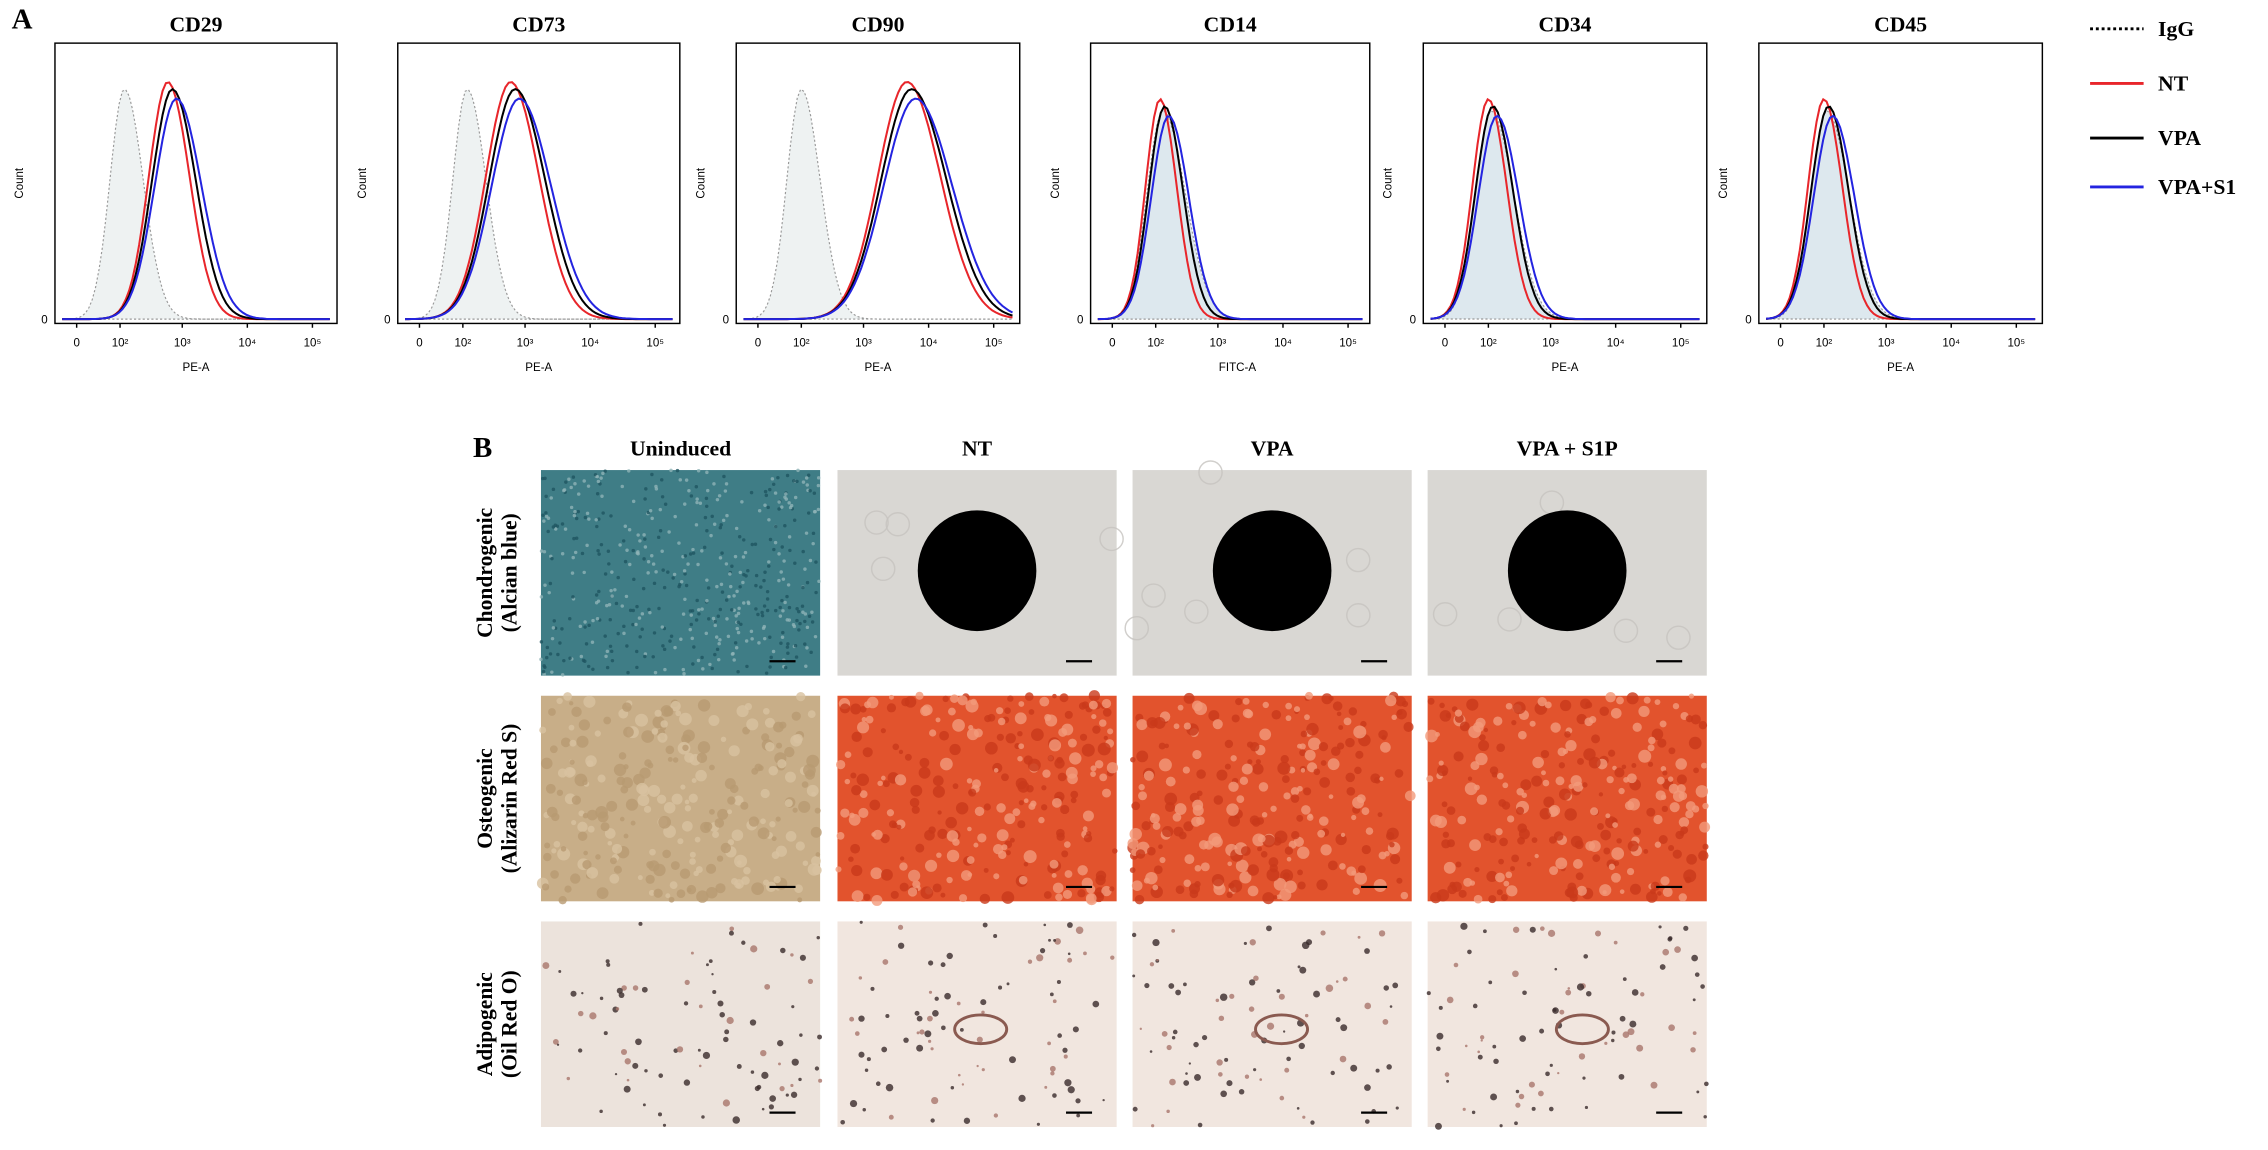 The image size is (2268, 1150). What do you see at coordinates (1565, 25) in the screenshot?
I see `histogram-title: CD34` at bounding box center [1565, 25].